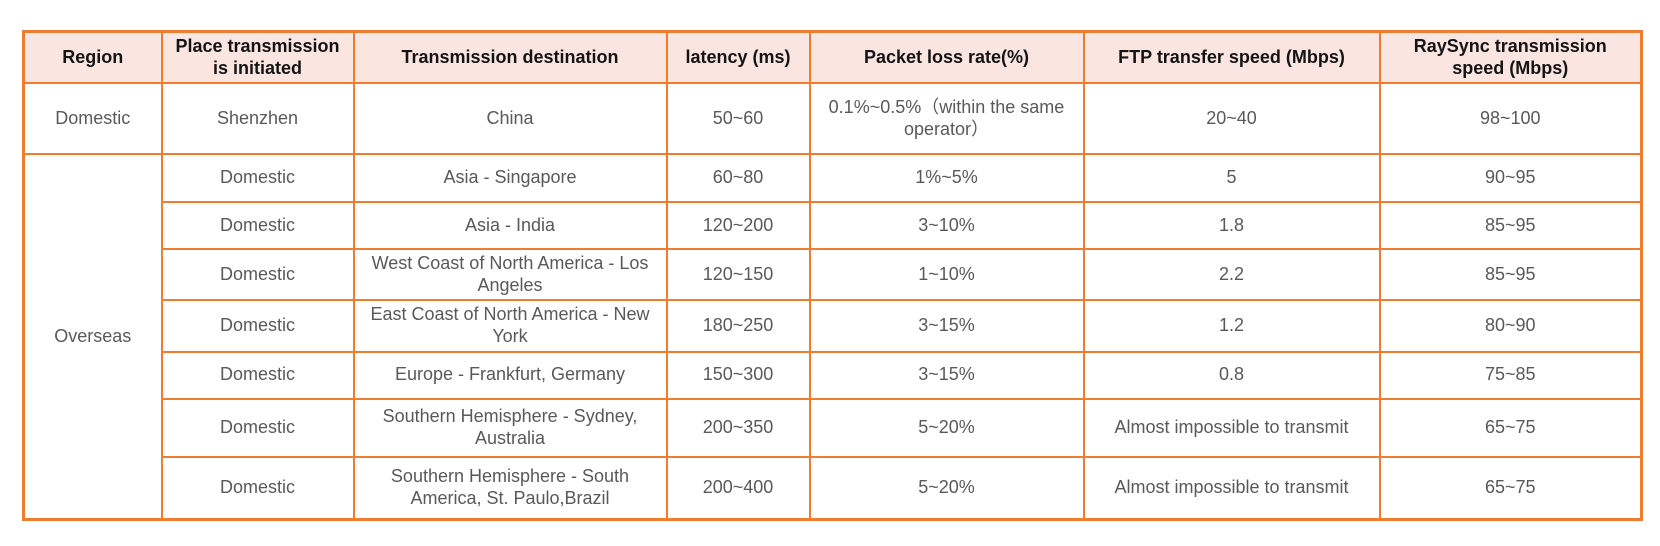 This screenshot has height=546, width=1660. What do you see at coordinates (1231, 226) in the screenshot?
I see `cell-ftp-speed: 1.8` at bounding box center [1231, 226].